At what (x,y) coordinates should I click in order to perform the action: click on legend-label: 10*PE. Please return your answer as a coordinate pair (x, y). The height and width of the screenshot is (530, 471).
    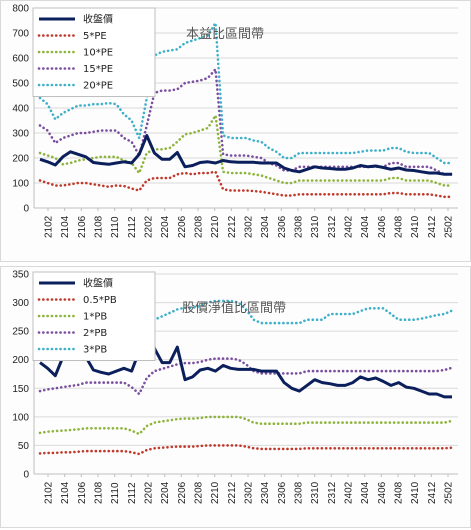
    Looking at the image, I should click on (98, 53).